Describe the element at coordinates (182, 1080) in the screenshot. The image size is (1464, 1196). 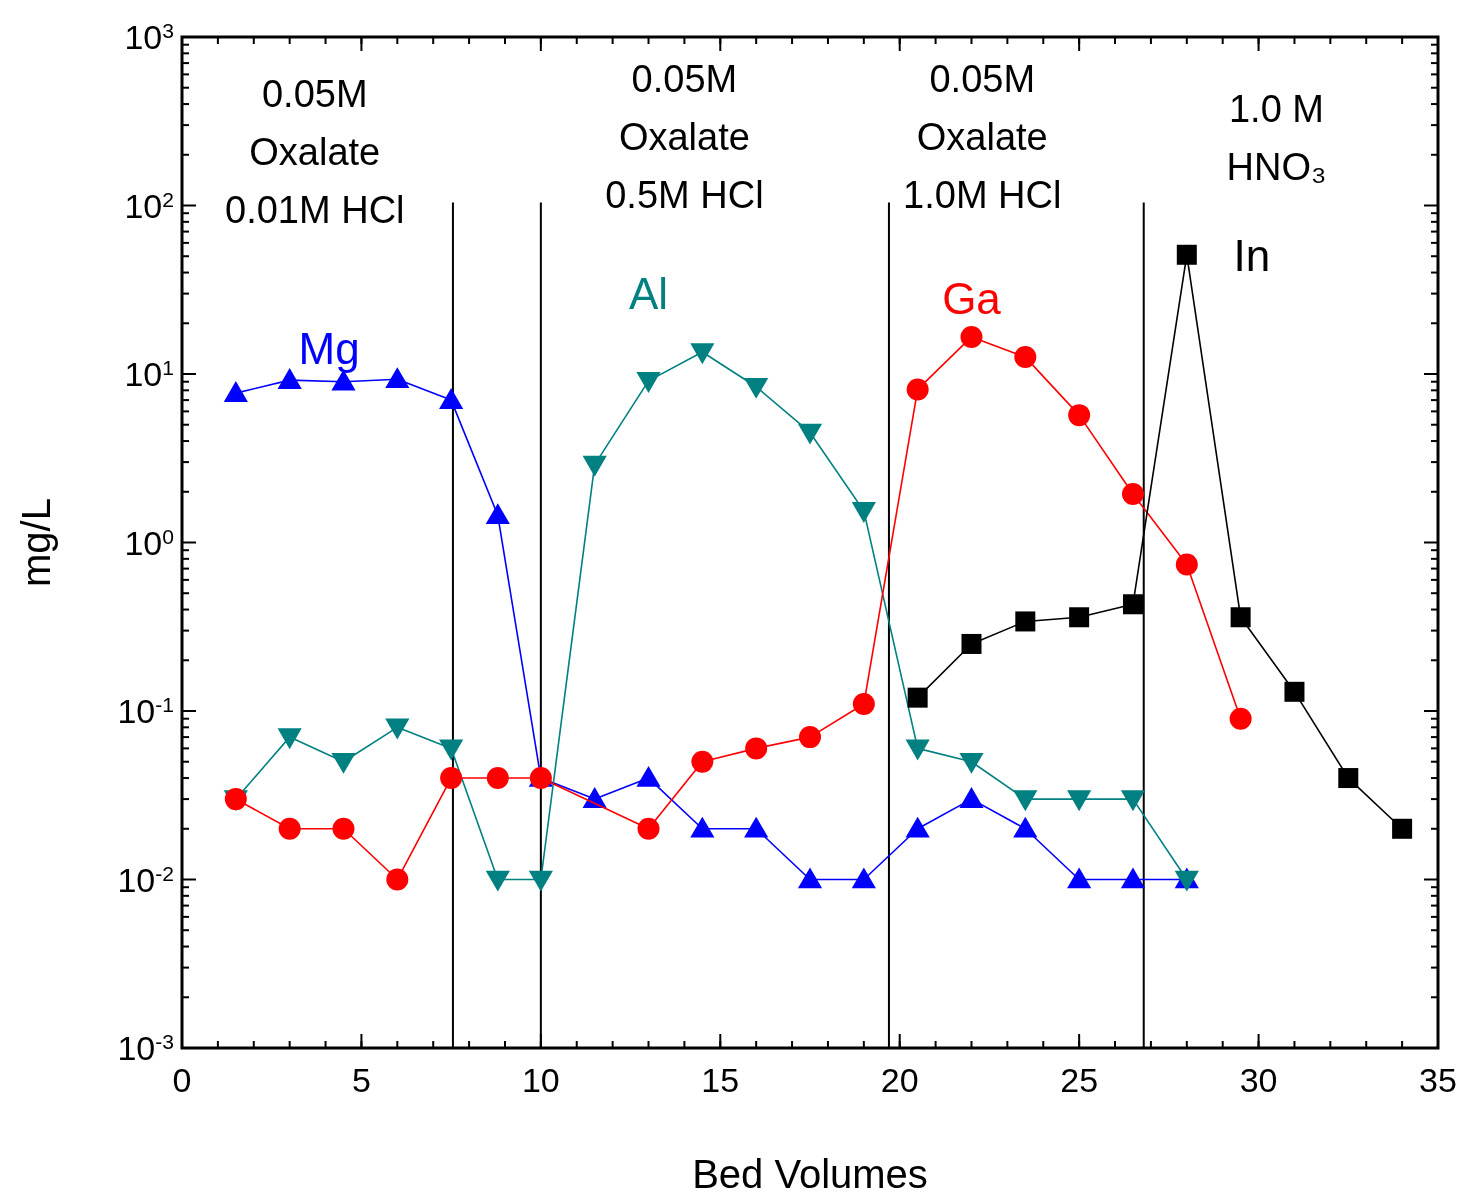
I see `x-tick-label: 0` at that location.